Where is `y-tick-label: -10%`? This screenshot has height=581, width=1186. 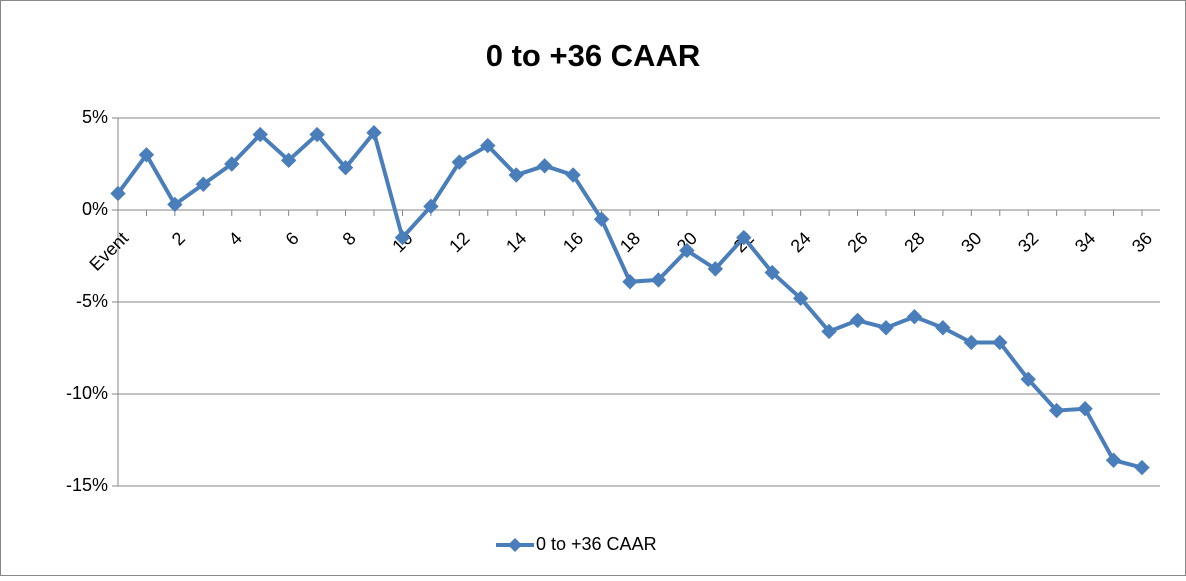 y-tick-label: -10% is located at coordinates (87, 393).